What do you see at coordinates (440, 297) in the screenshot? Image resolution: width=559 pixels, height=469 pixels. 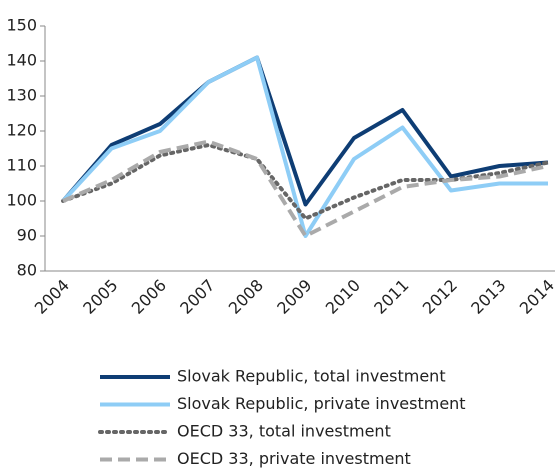 I see `x-tick-label: 2012` at bounding box center [440, 297].